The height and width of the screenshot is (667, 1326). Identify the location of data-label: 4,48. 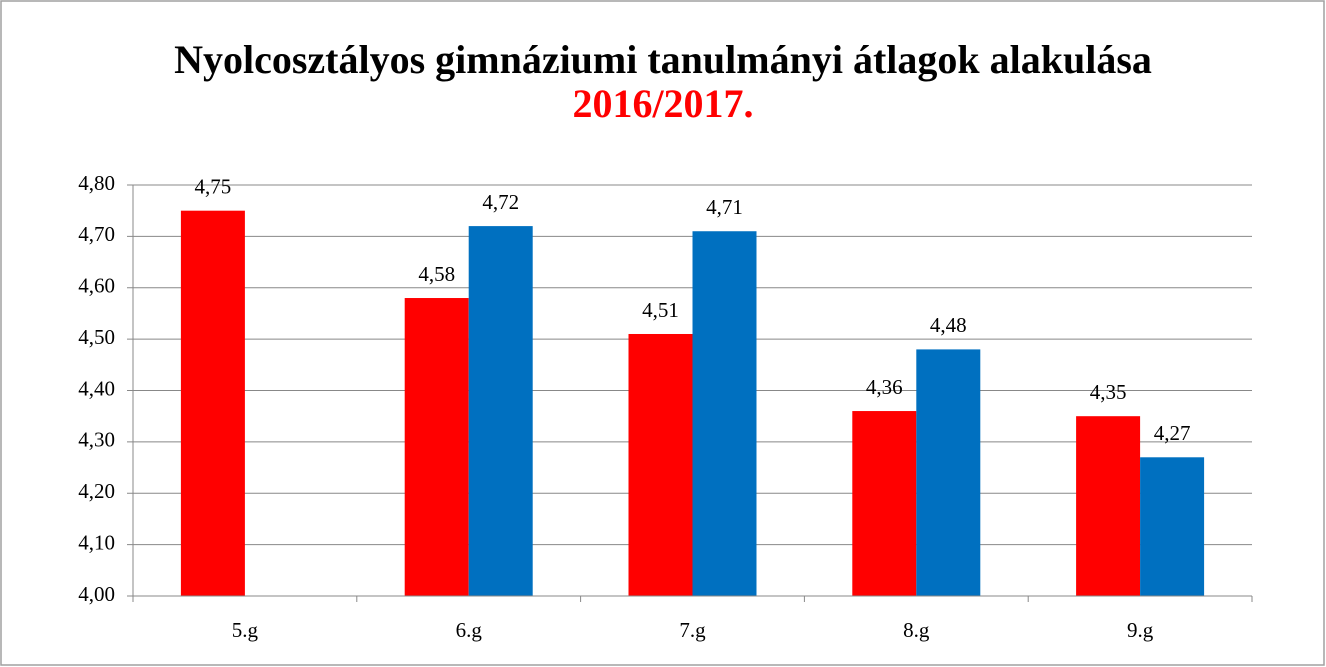
(948, 325).